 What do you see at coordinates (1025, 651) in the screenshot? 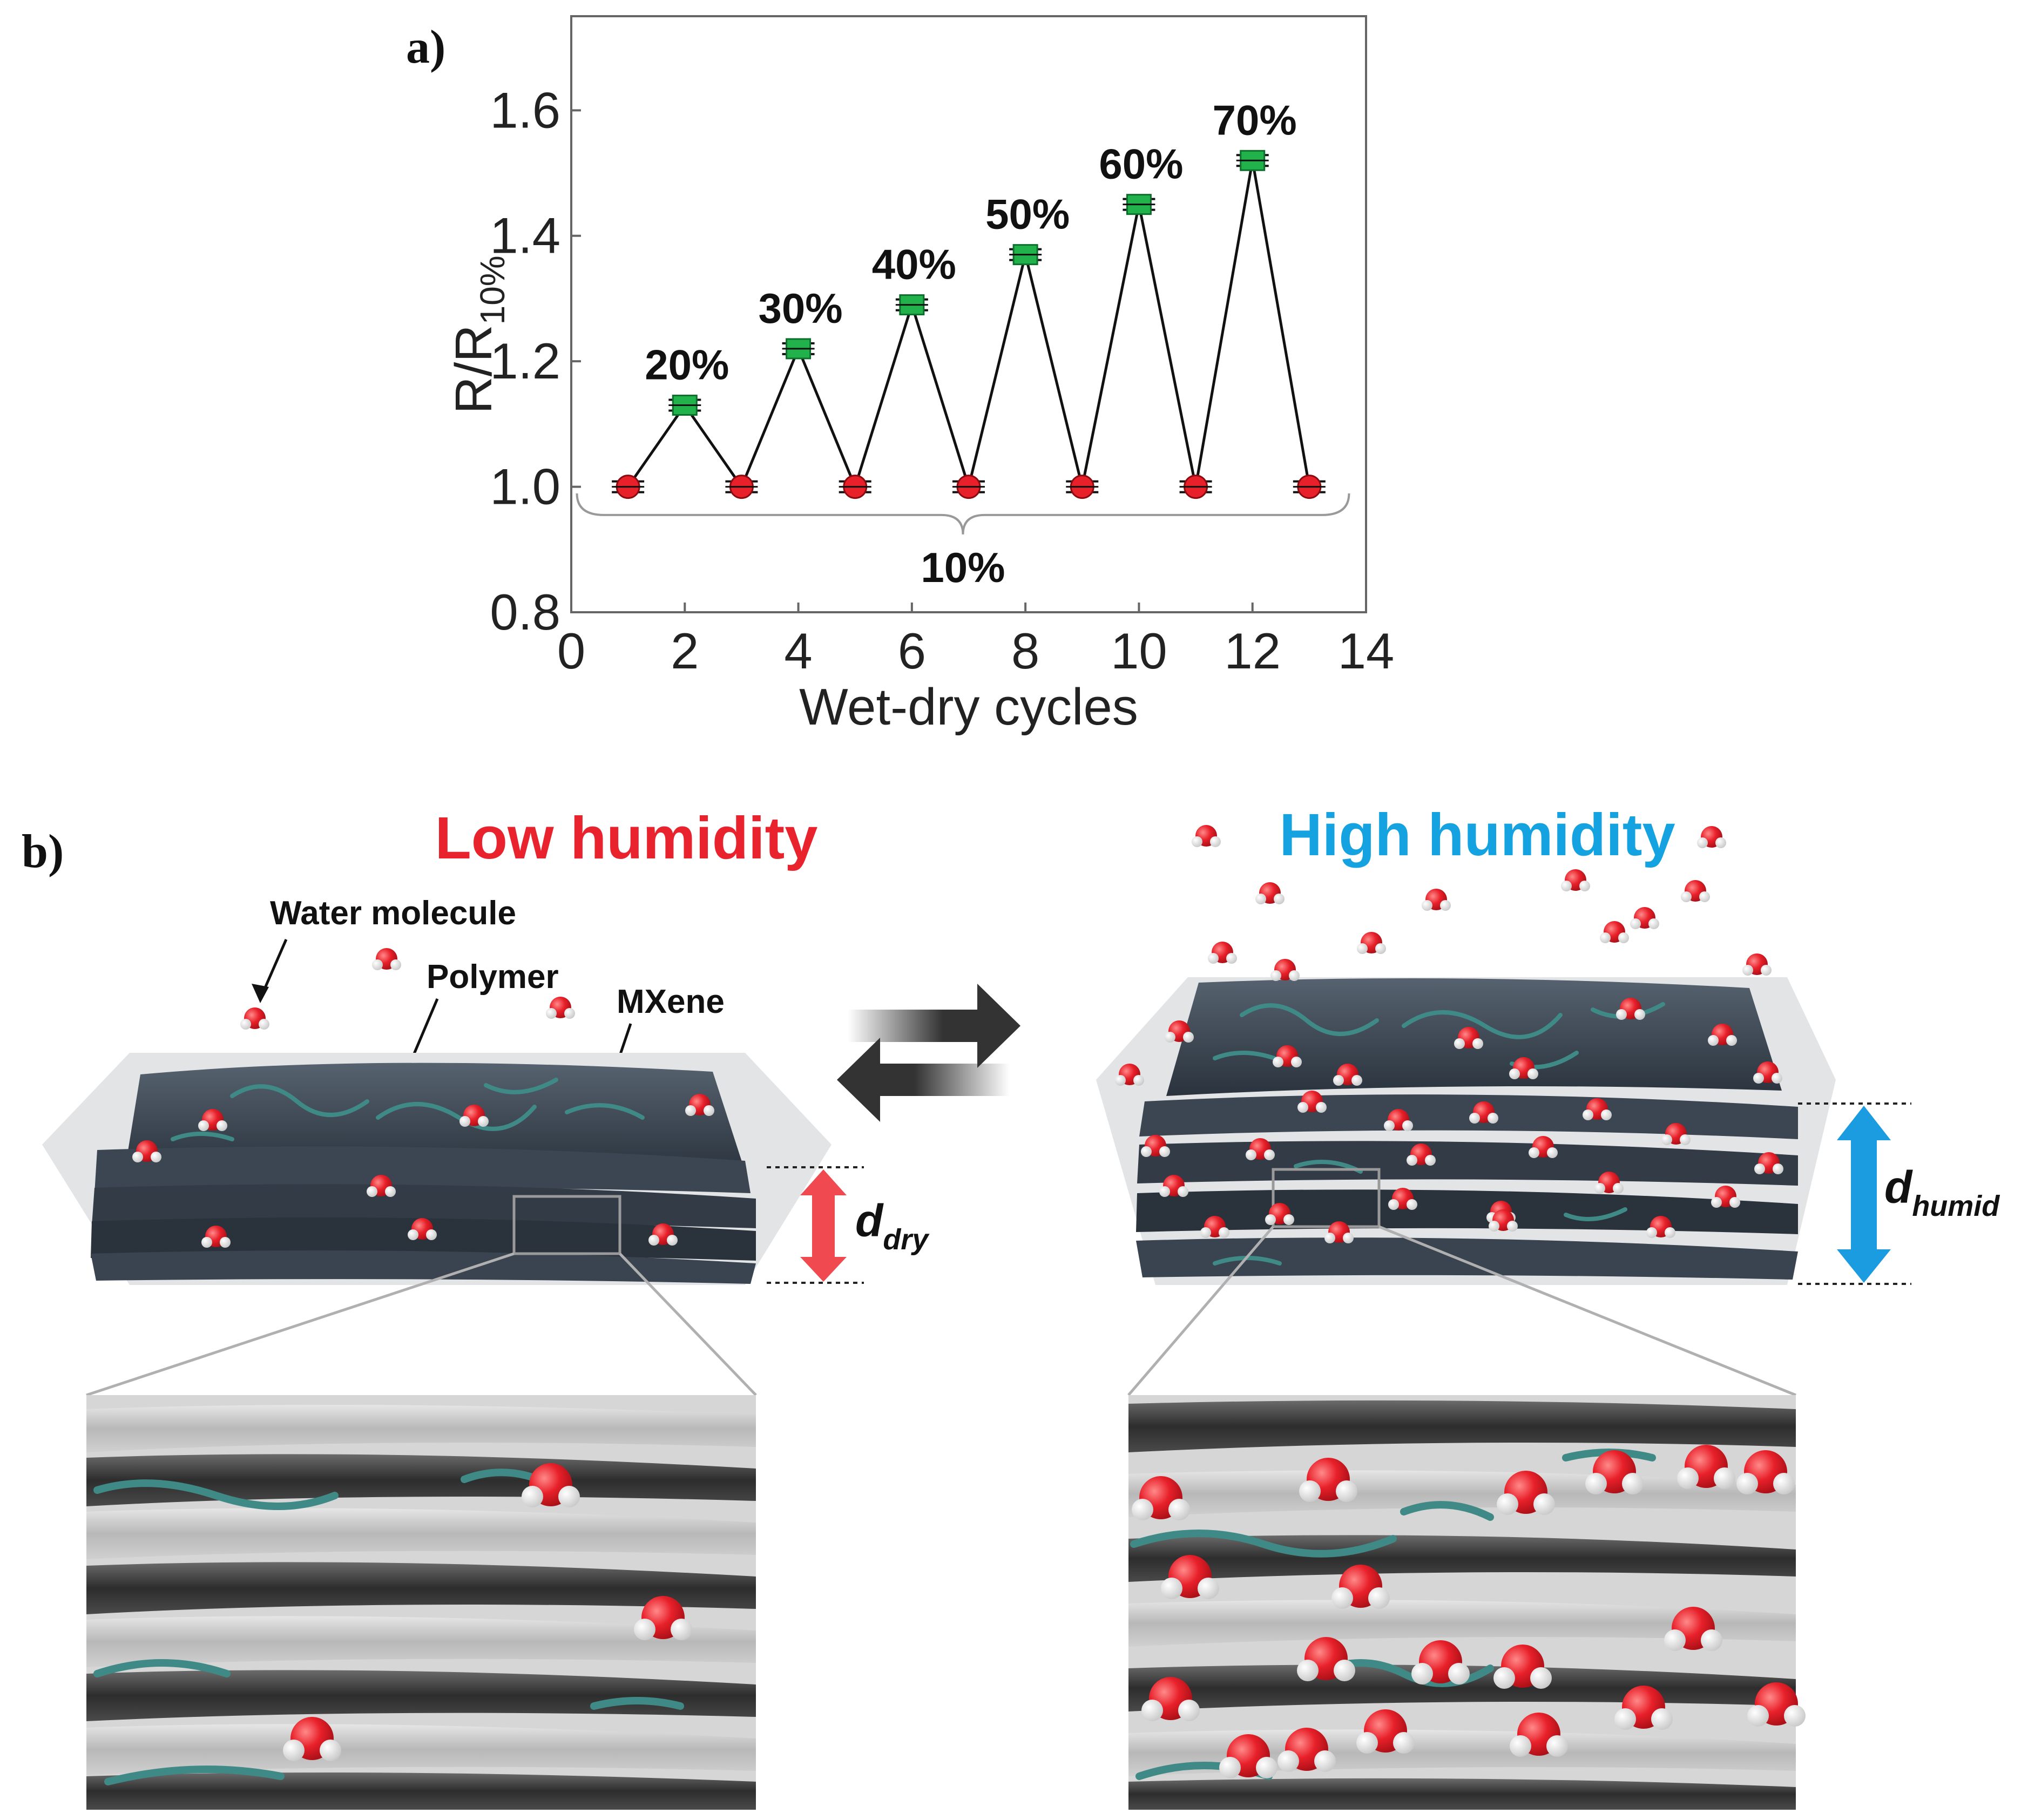
I see `x-tick-label: 8` at bounding box center [1025, 651].